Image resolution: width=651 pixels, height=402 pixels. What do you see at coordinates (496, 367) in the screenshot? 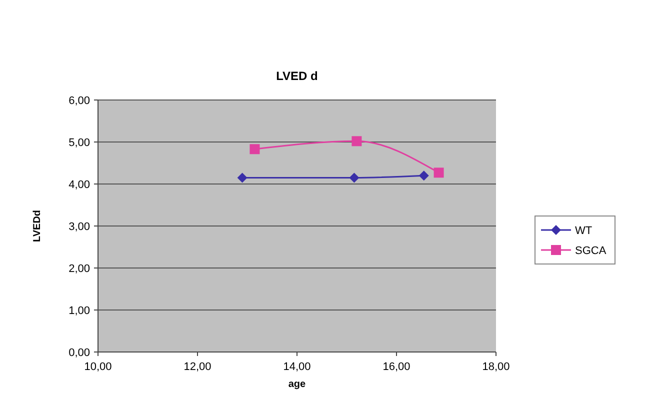
I see `x-tick-label: 18,00` at bounding box center [496, 367].